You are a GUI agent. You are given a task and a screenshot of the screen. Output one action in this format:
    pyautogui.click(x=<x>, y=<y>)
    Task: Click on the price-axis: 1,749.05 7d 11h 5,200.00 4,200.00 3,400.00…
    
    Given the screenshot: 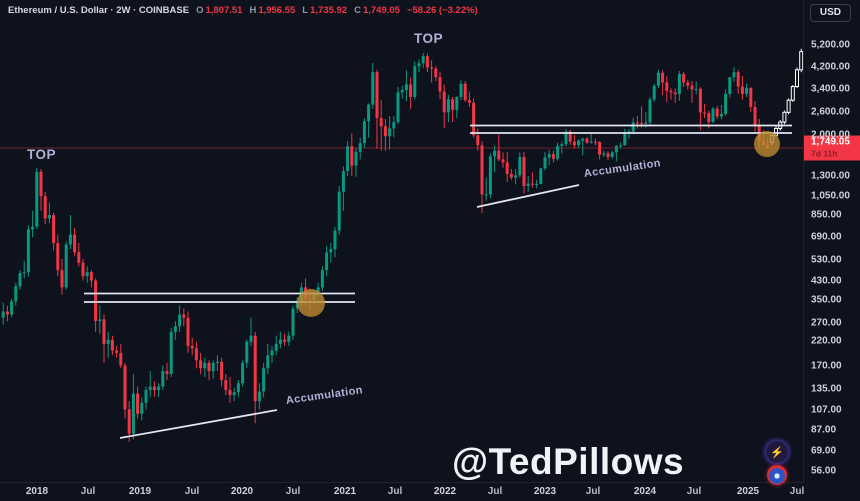 What is the action you would take?
    pyautogui.click(x=831, y=241)
    